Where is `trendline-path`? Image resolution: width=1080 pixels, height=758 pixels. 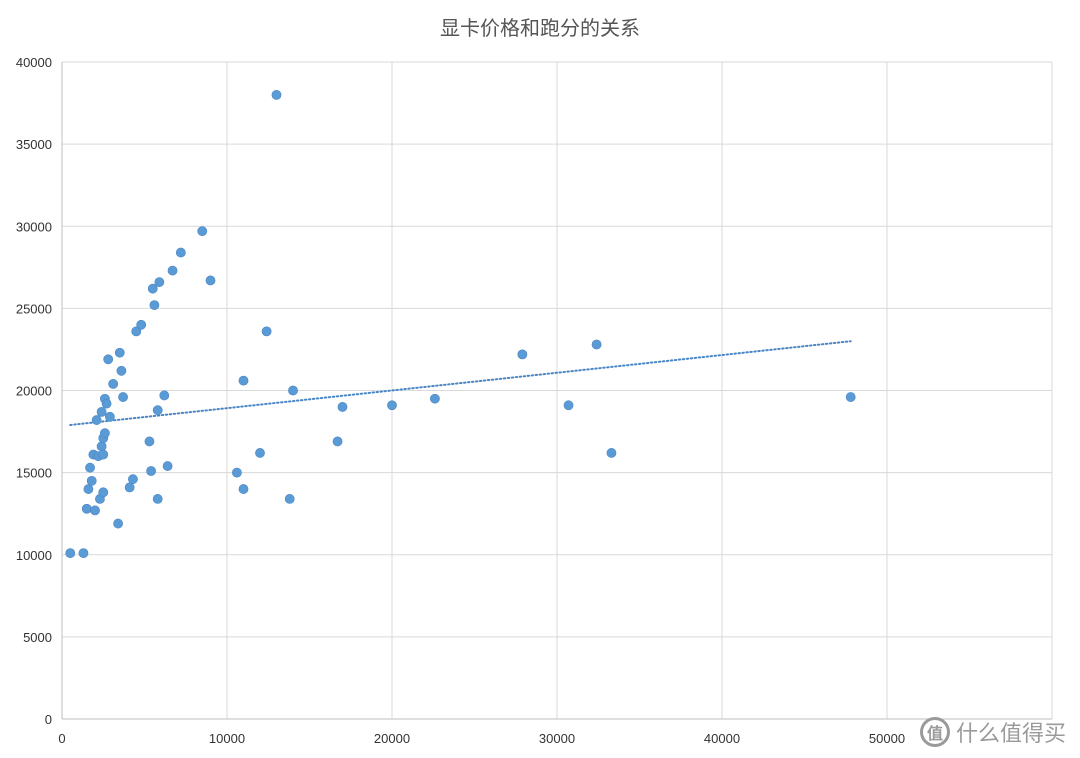 trendline-path is located at coordinates (460, 383).